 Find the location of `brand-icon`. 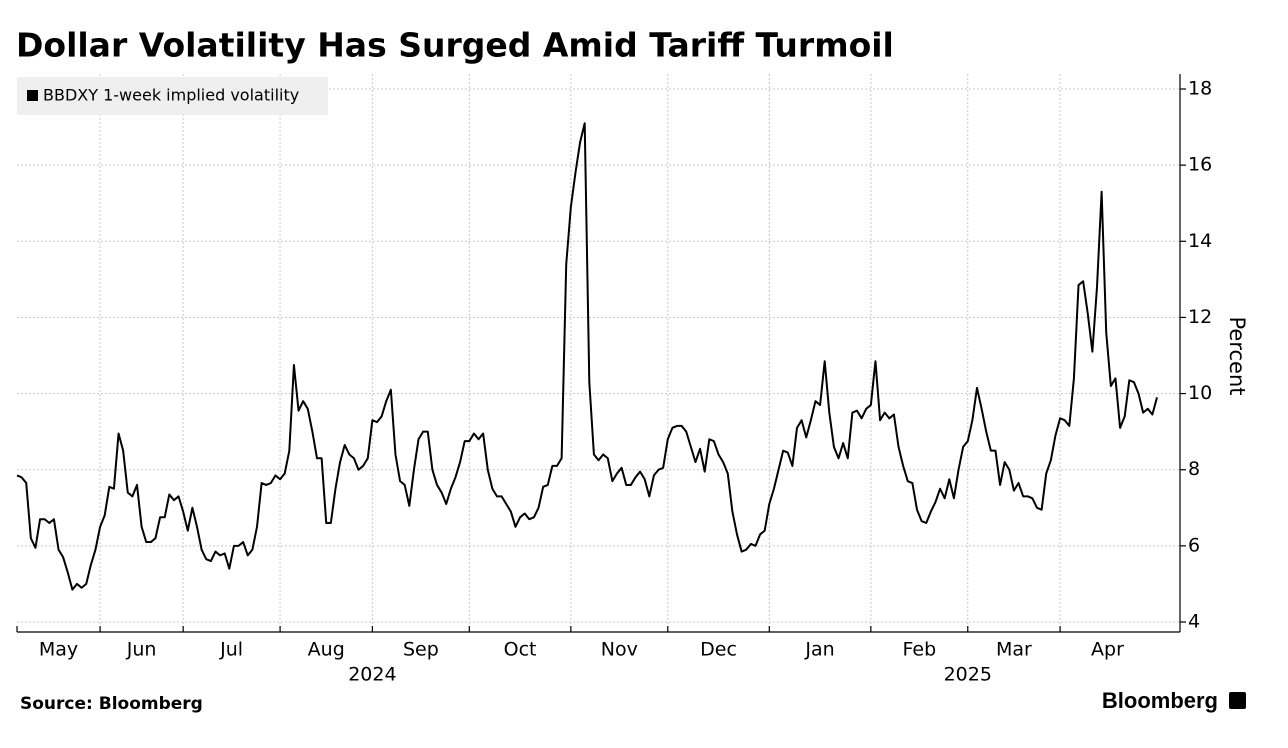

brand-icon is located at coordinates (1237, 700).